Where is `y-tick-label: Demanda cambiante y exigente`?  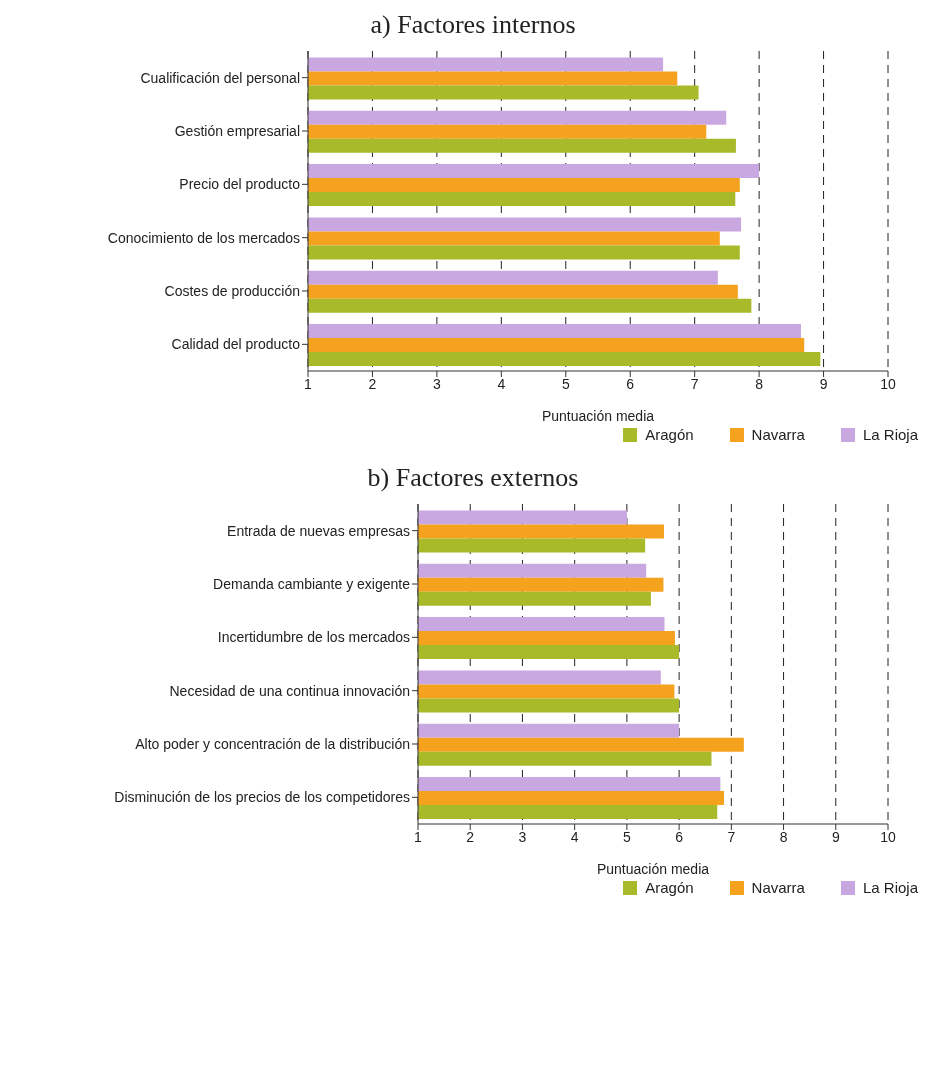
y-tick-label: Demanda cambiante y exigente is located at coordinates (312, 583).